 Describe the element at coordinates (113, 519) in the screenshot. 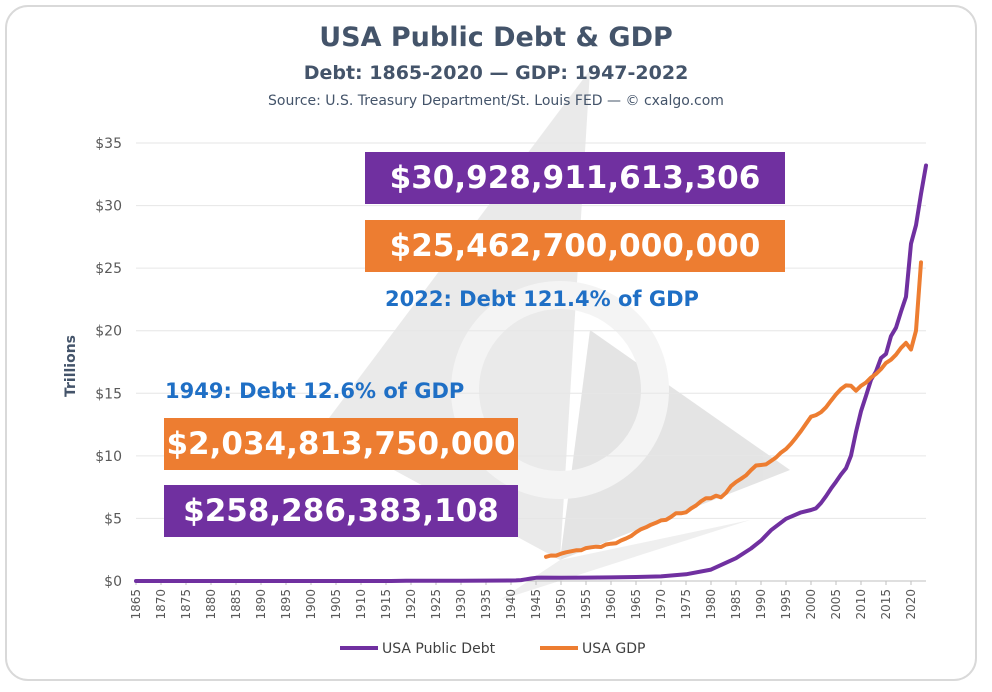

I see `y-tick-label: $5` at that location.